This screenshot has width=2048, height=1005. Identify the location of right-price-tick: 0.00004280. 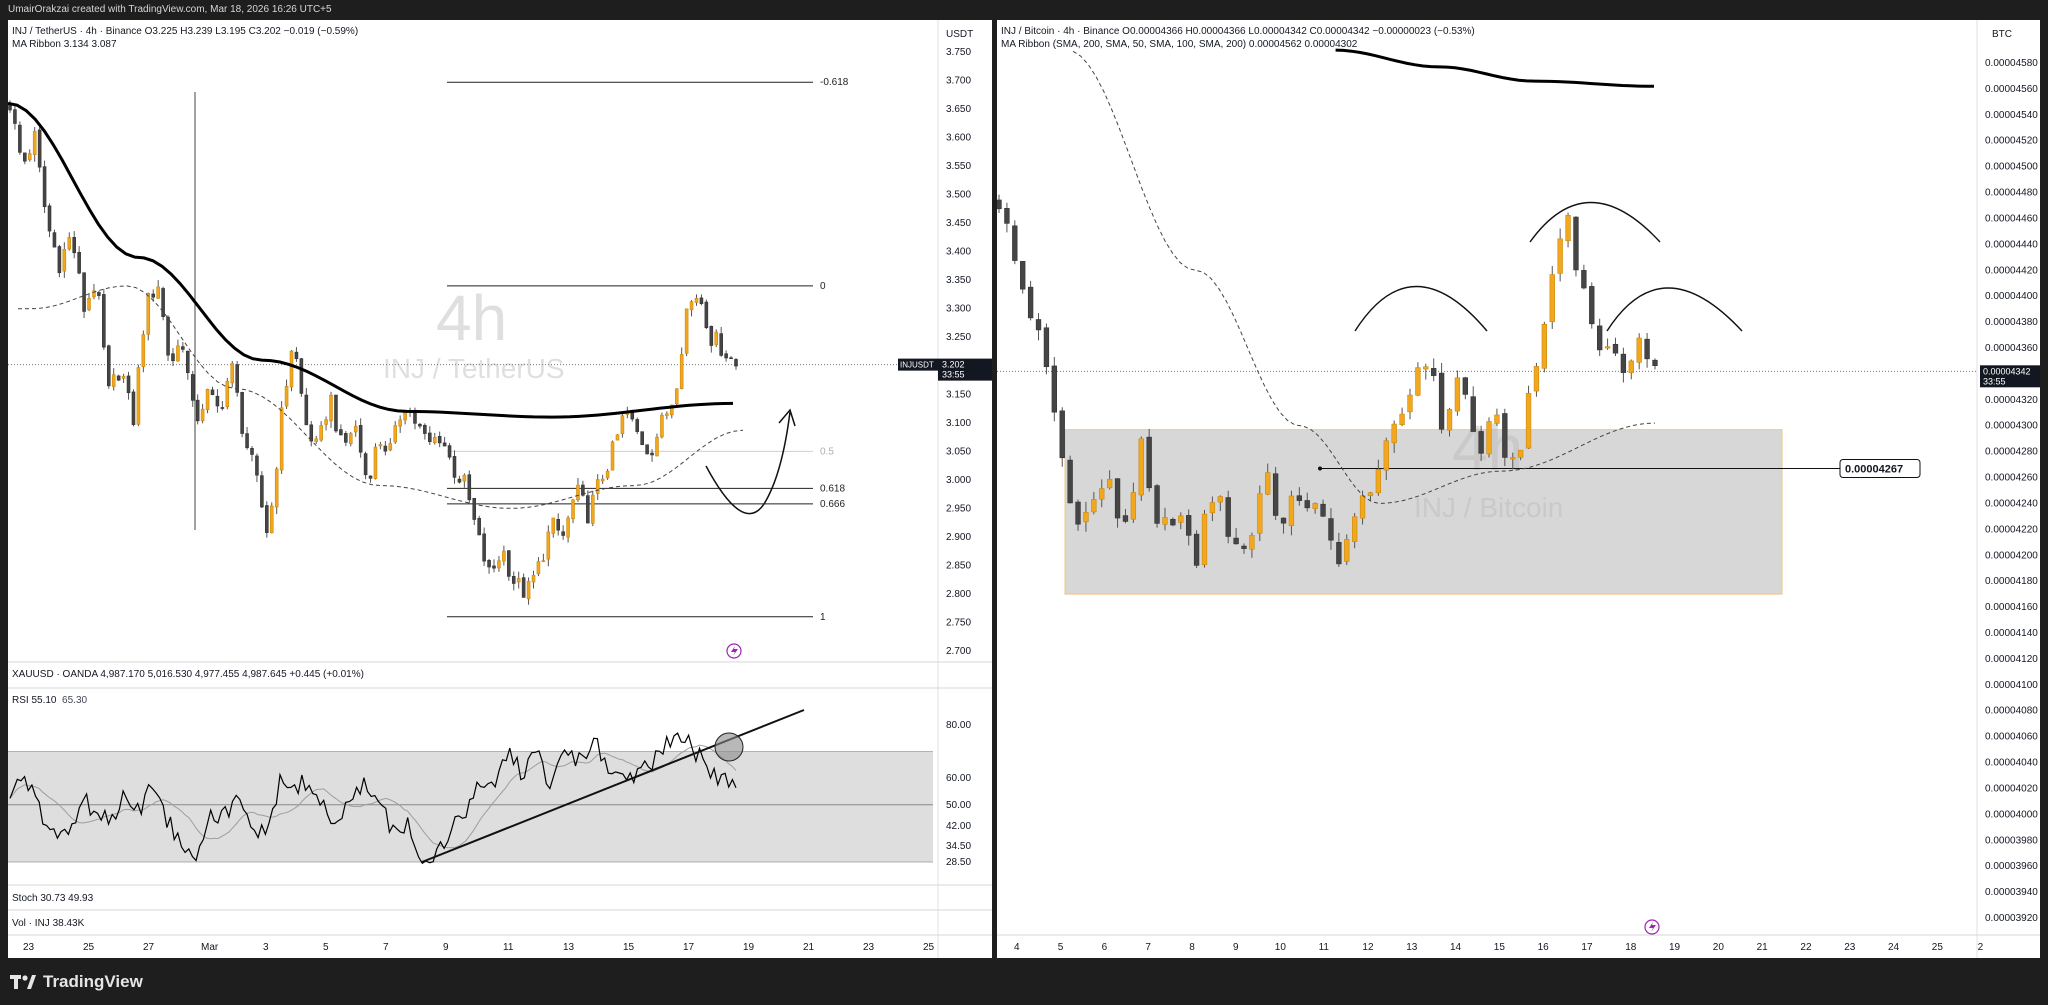
(2011, 452).